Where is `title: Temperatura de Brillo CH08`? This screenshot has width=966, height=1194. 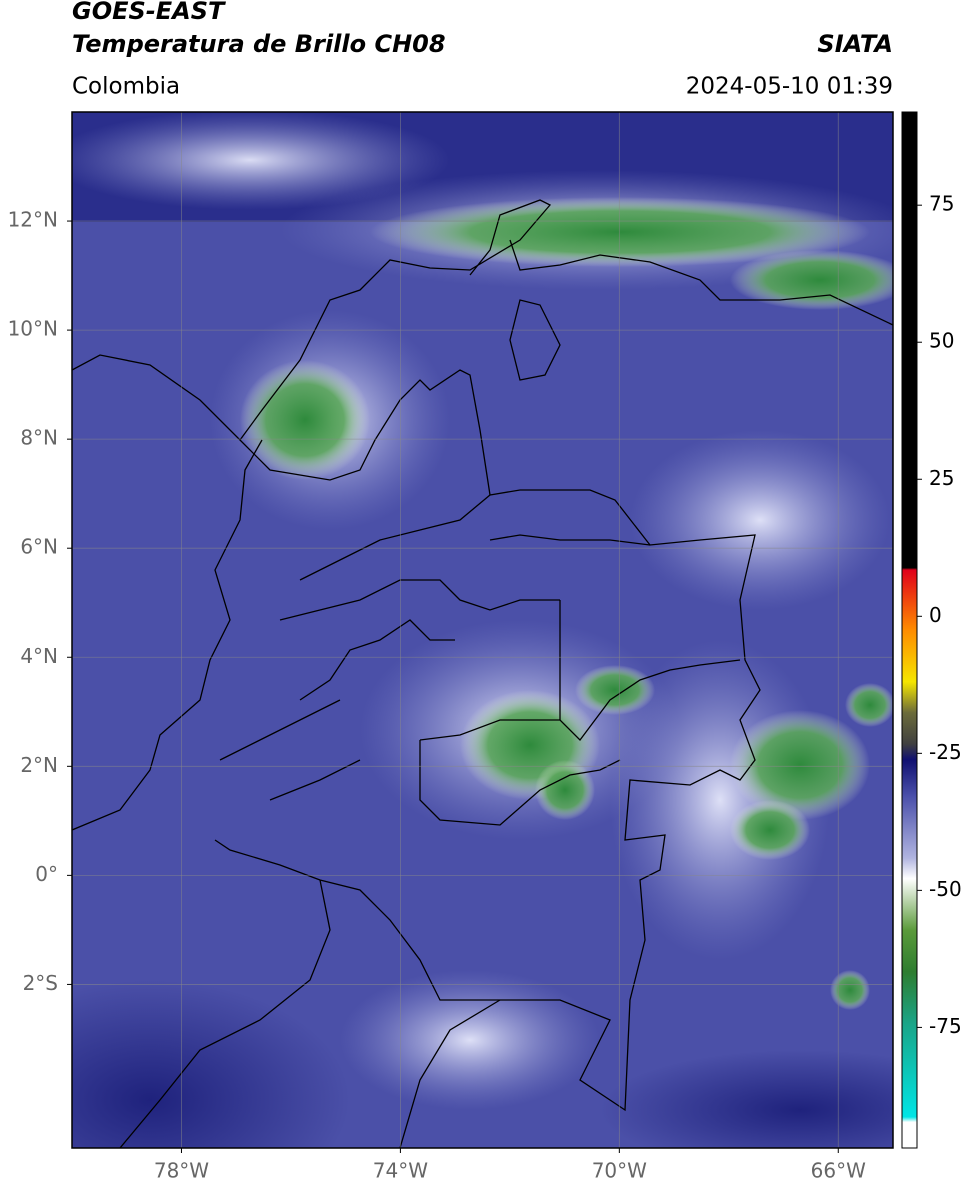 title: Temperatura de Brillo CH08 is located at coordinates (259, 44).